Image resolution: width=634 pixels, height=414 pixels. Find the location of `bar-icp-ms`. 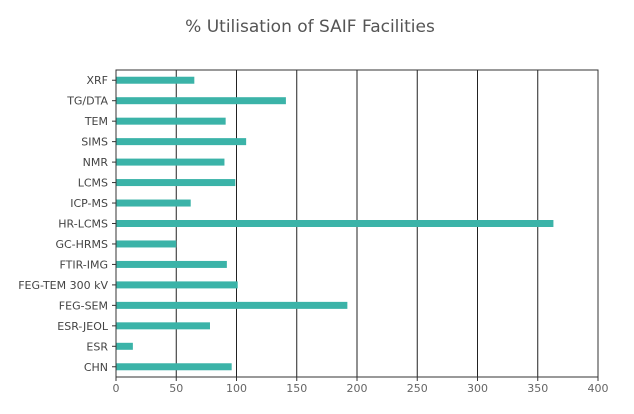

bar-icp-ms is located at coordinates (153, 203).